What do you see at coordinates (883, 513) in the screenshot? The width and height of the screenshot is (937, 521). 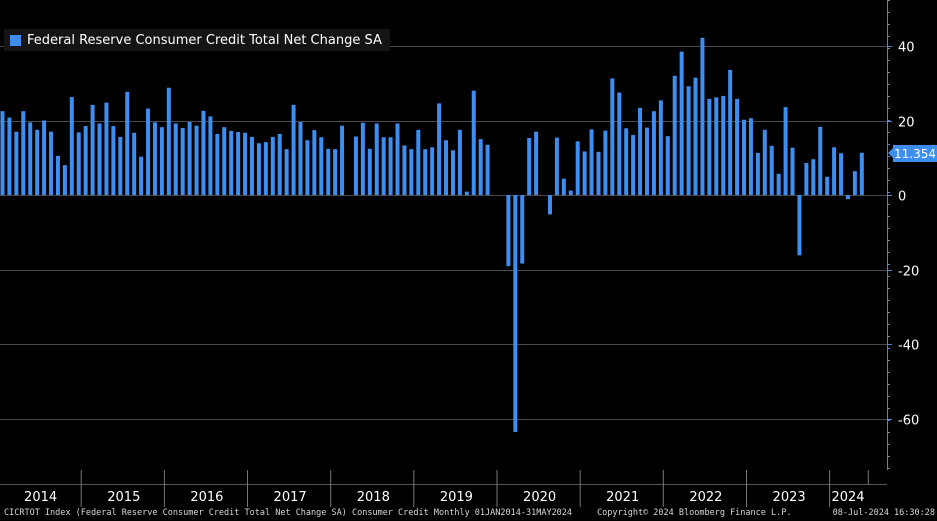 I see `footer-timestamp: 08-Jul-2024 16:30:28` at bounding box center [883, 513].